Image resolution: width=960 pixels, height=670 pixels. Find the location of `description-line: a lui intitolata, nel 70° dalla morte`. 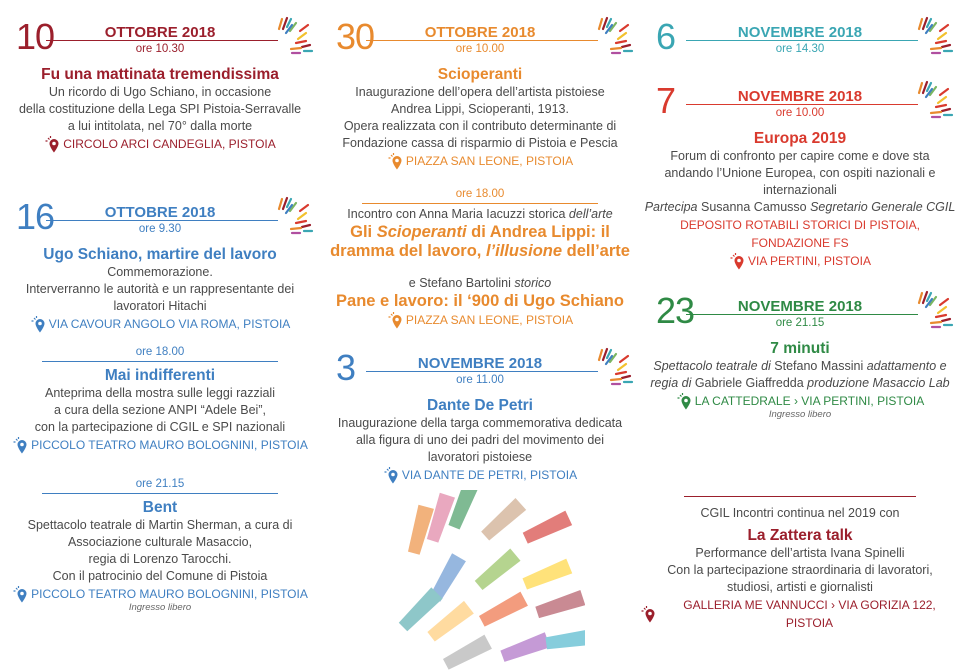

description-line: a lui intitolata, nel 70° dalla morte is located at coordinates (160, 126).